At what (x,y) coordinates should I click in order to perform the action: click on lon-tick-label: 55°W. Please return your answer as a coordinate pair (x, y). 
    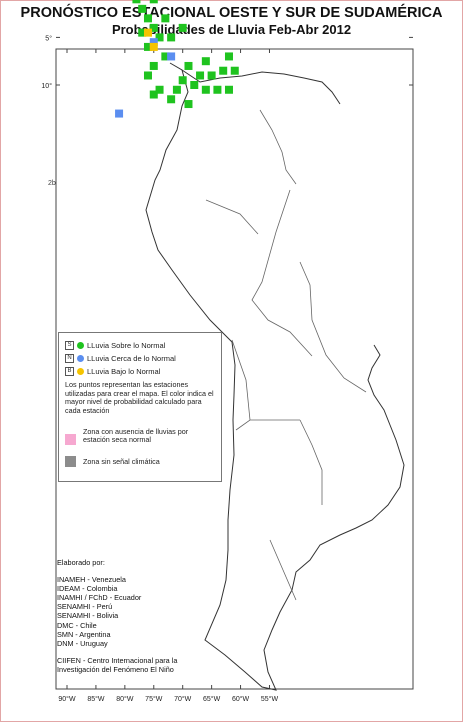
    Looking at the image, I should click on (270, 699).